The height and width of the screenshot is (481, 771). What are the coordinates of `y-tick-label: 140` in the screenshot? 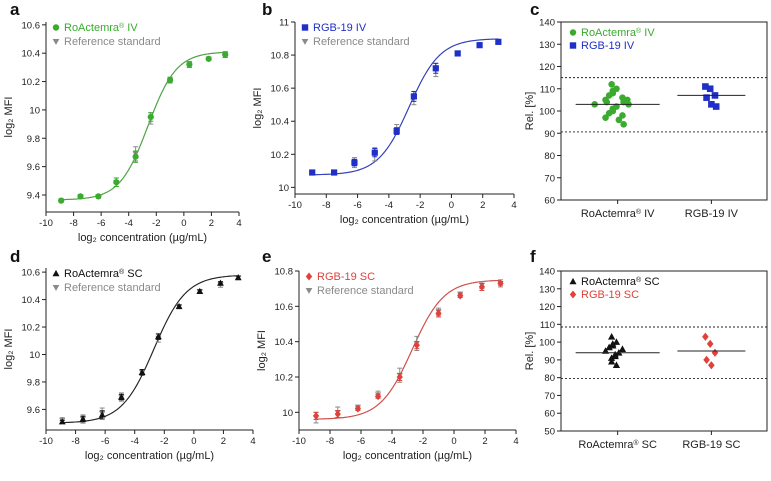 It's located at (547, 23).